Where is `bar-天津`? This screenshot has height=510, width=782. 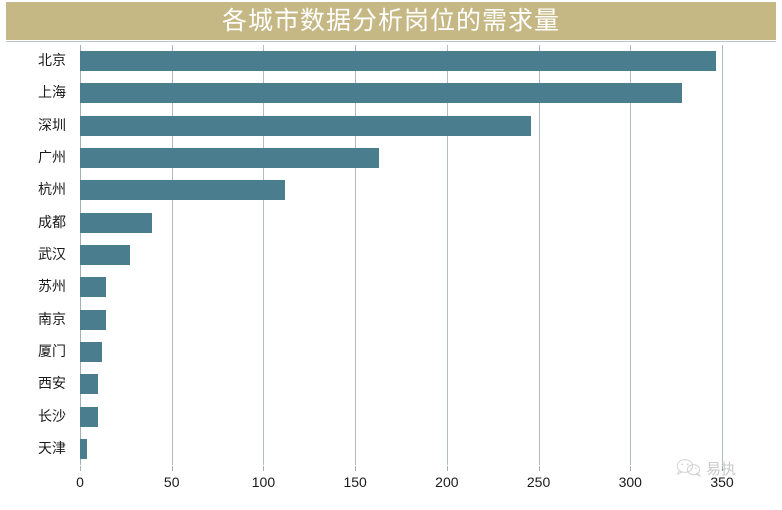 bar-天津 is located at coordinates (84, 448).